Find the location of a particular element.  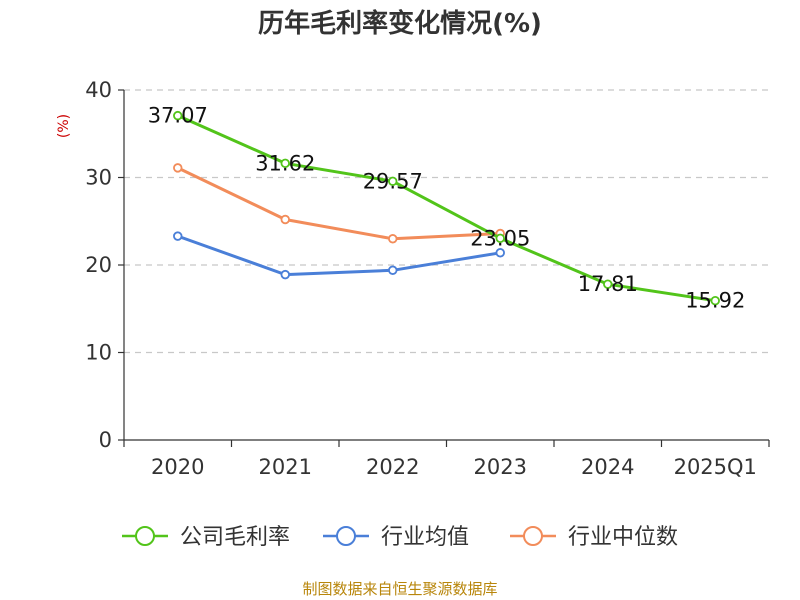

data-label: 17.81 is located at coordinates (608, 284).